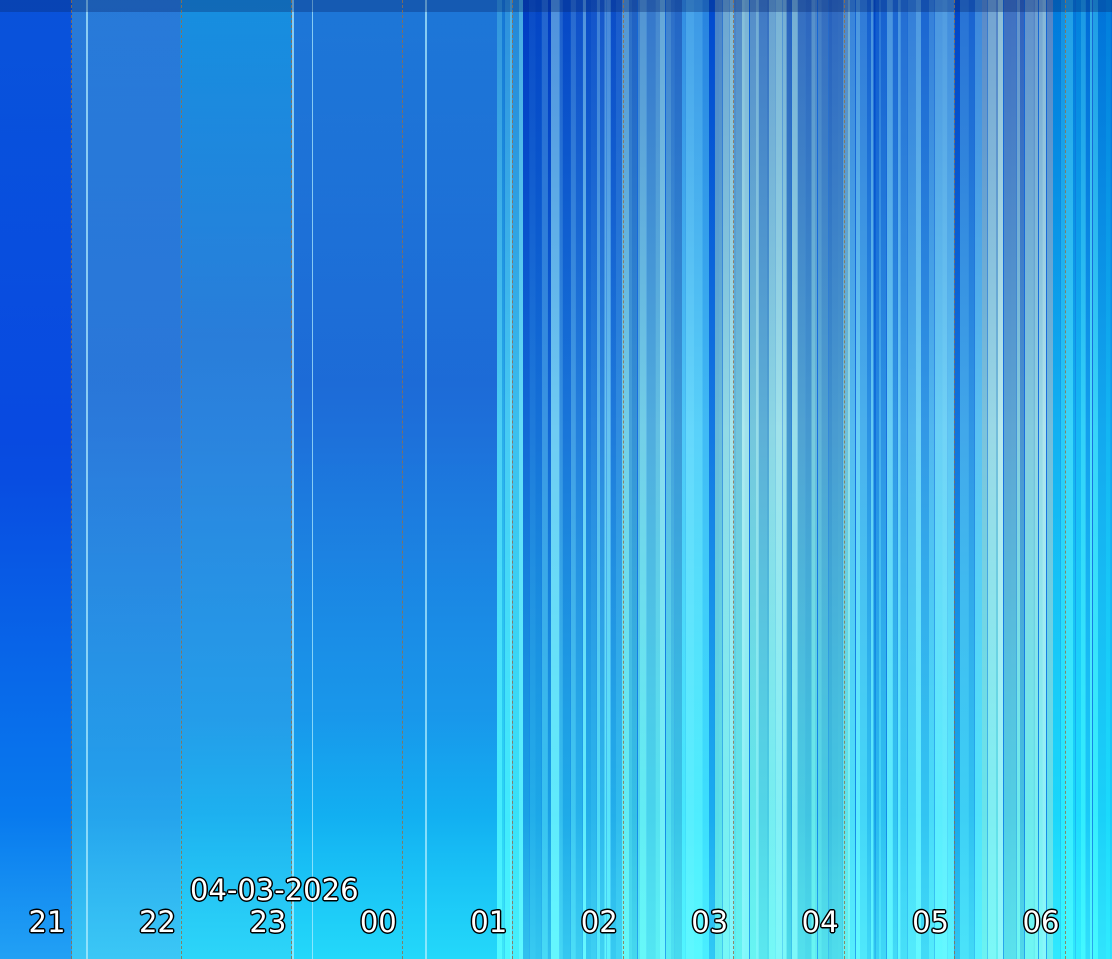 The image size is (1112, 959). Describe the element at coordinates (599, 922) in the screenshot. I see `hour-label: 02` at that location.